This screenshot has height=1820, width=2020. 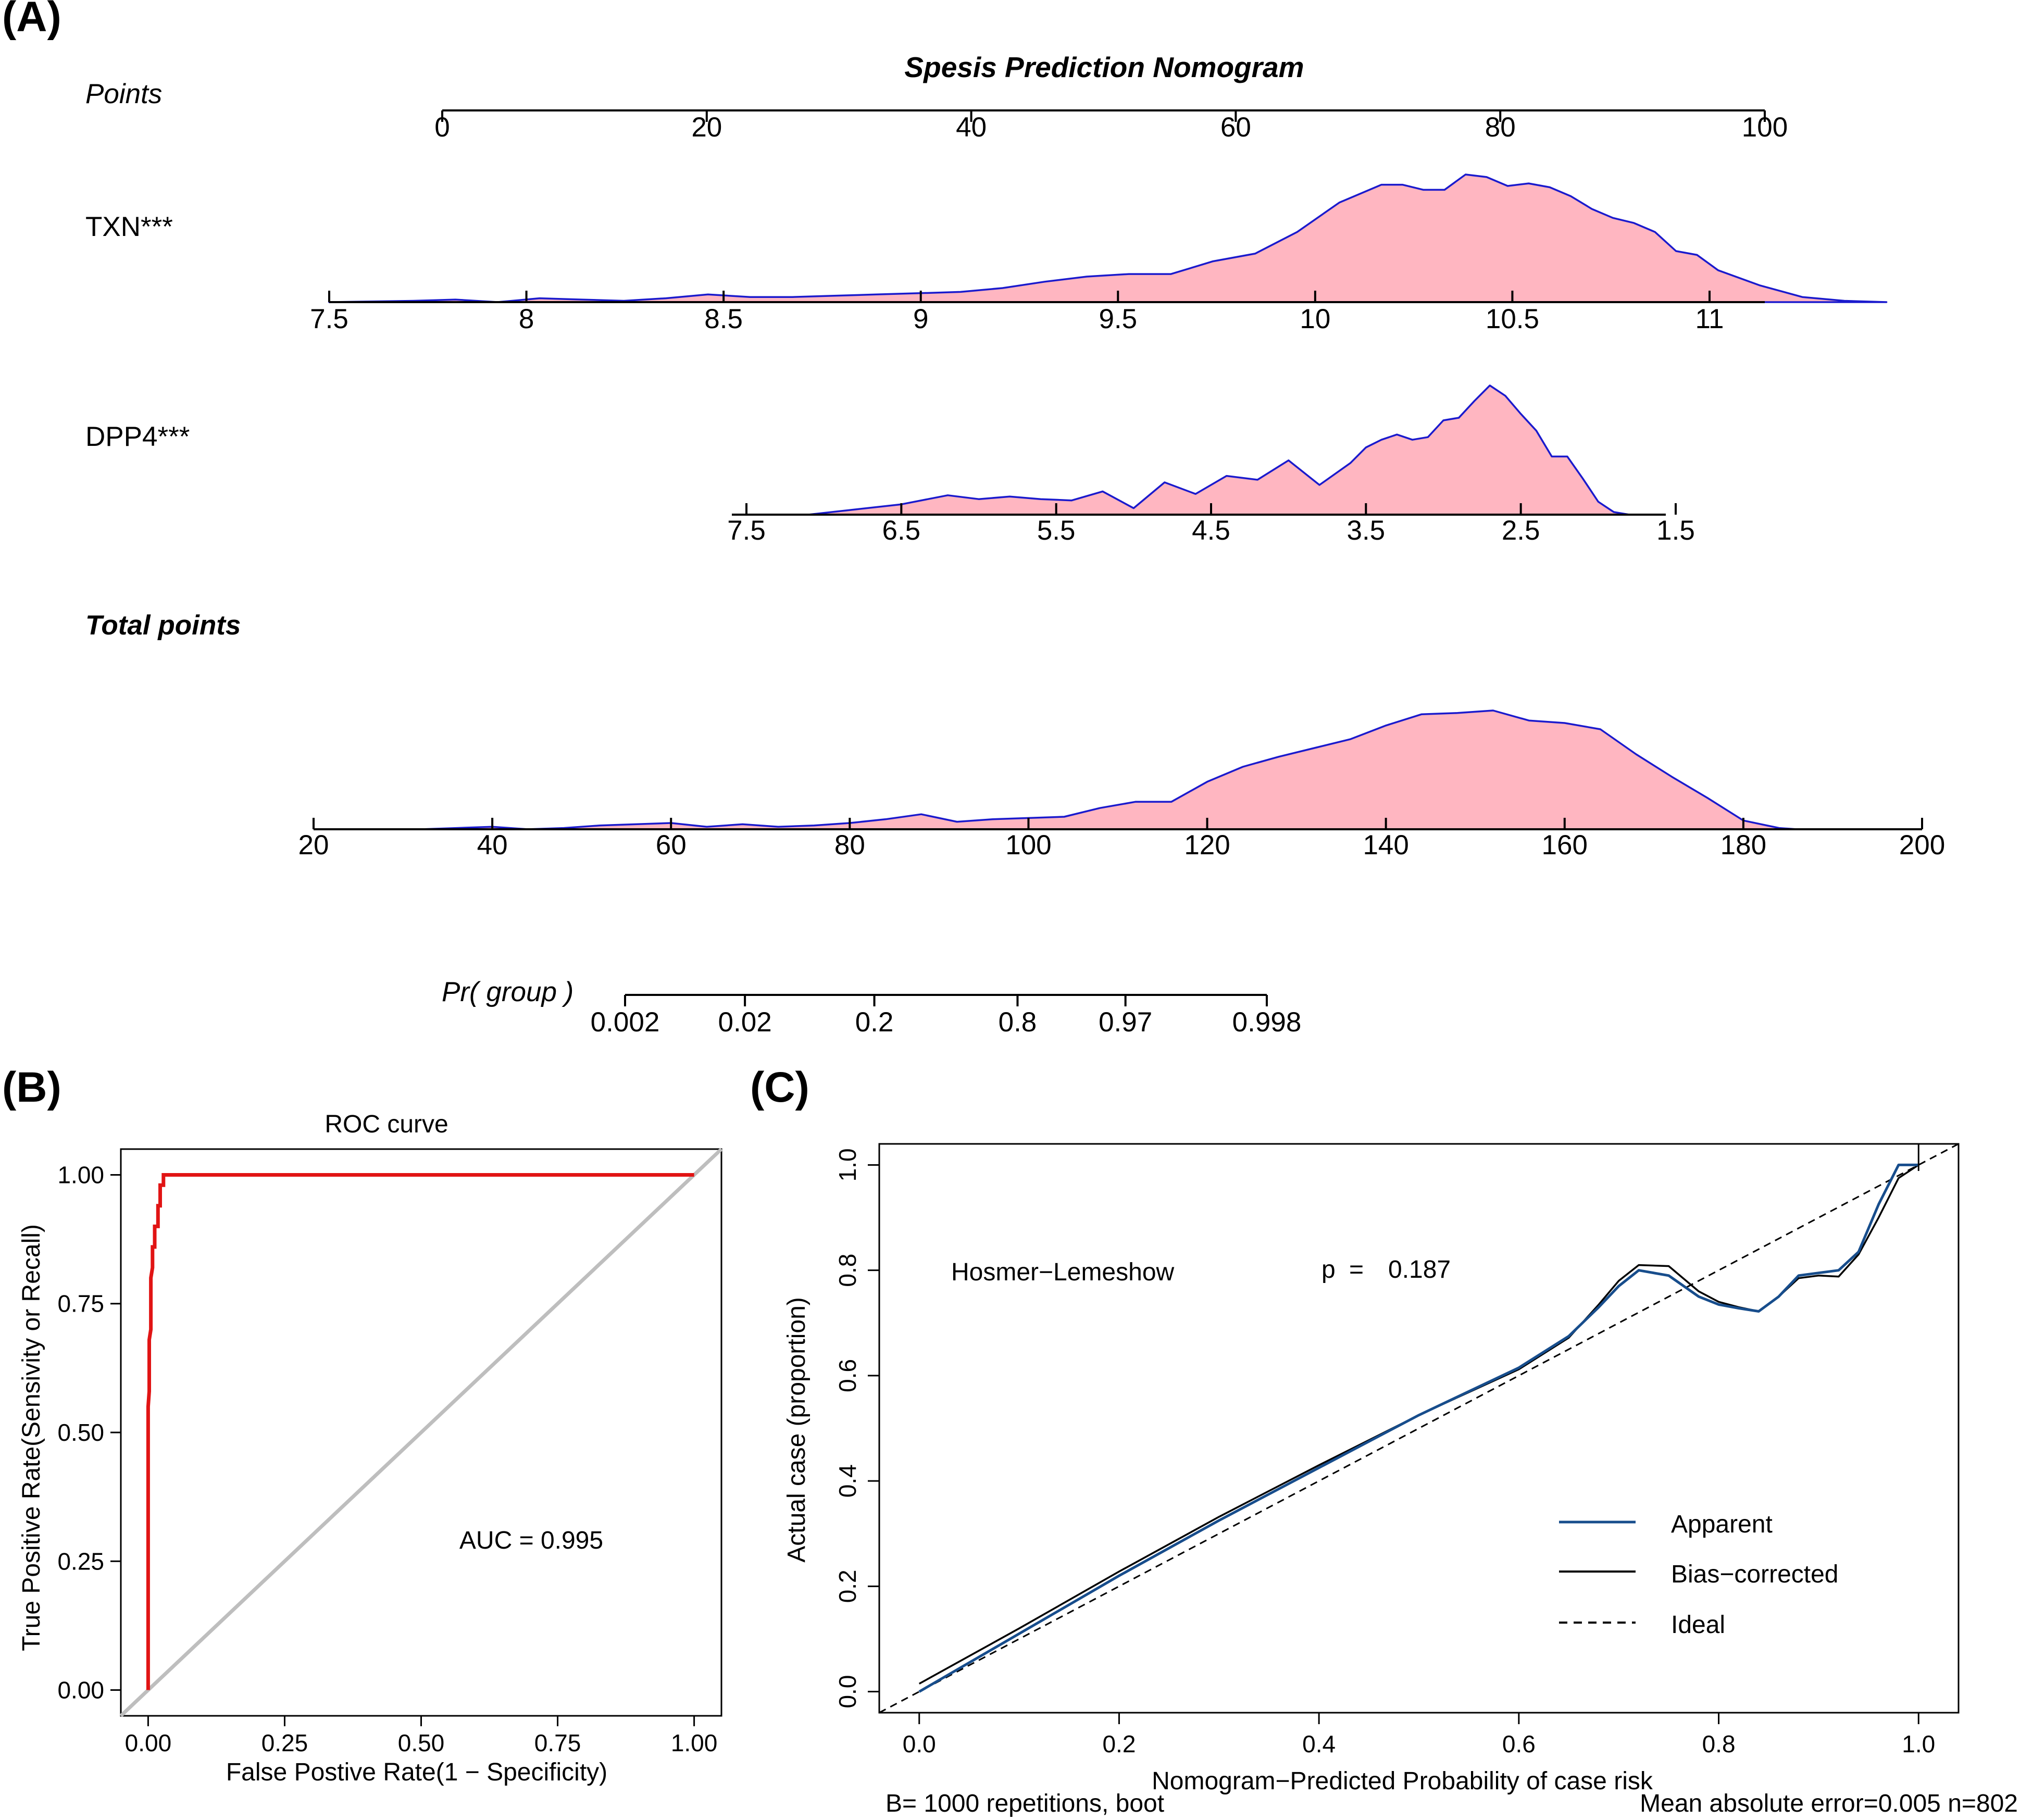 What do you see at coordinates (671, 845) in the screenshot?
I see `total-points-tick-label: 60` at bounding box center [671, 845].